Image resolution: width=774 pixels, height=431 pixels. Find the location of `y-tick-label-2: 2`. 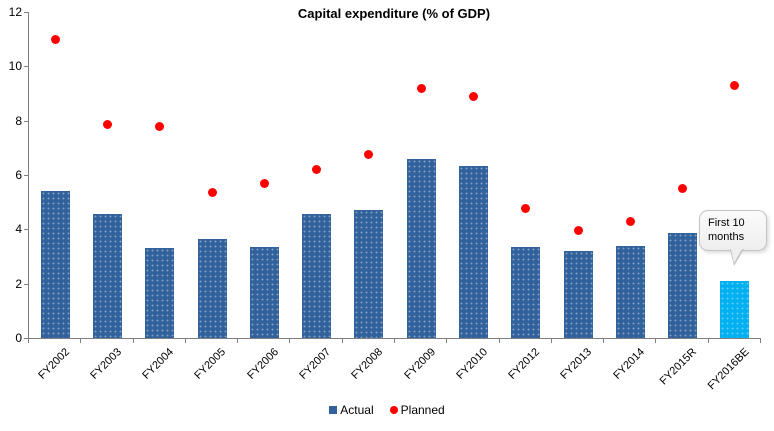

y-tick-label-2: 2 is located at coordinates (18, 283).